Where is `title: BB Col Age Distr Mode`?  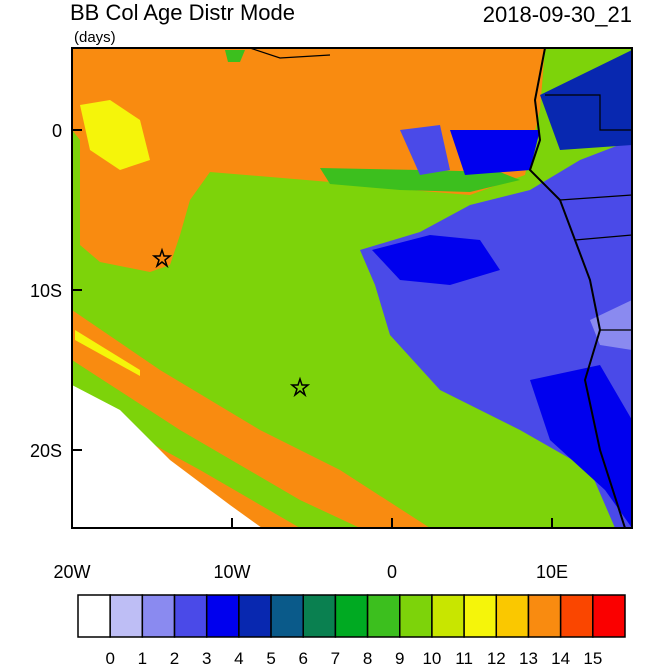
title: BB Col Age Distr Mode is located at coordinates (182, 12).